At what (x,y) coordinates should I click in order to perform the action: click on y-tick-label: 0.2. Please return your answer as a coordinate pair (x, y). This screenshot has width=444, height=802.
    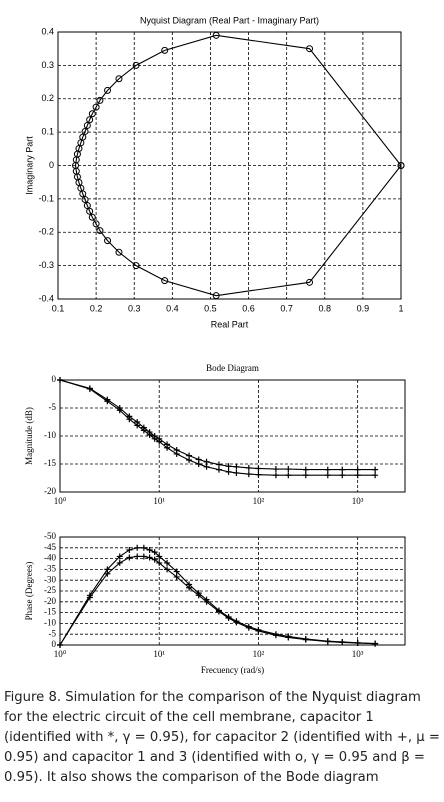
    Looking at the image, I should click on (47, 98).